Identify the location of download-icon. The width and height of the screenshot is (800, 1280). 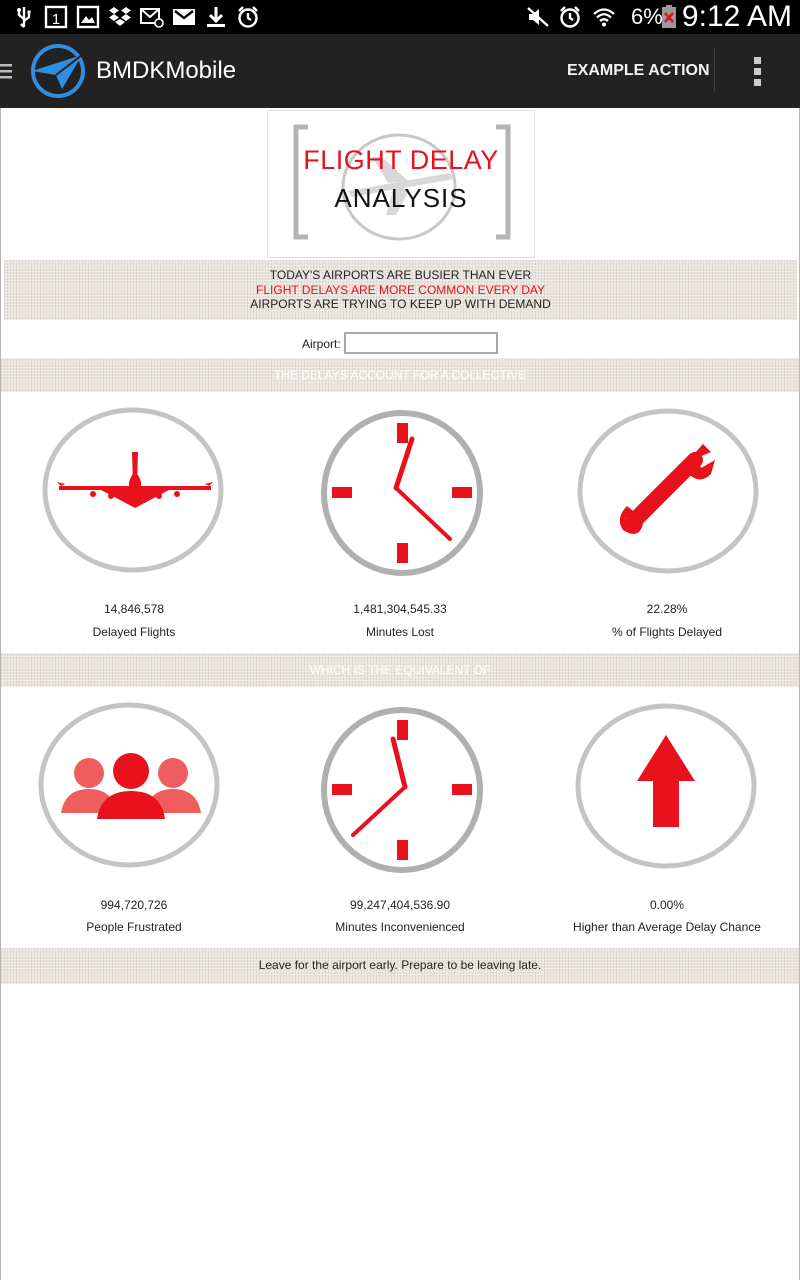
(216, 17).